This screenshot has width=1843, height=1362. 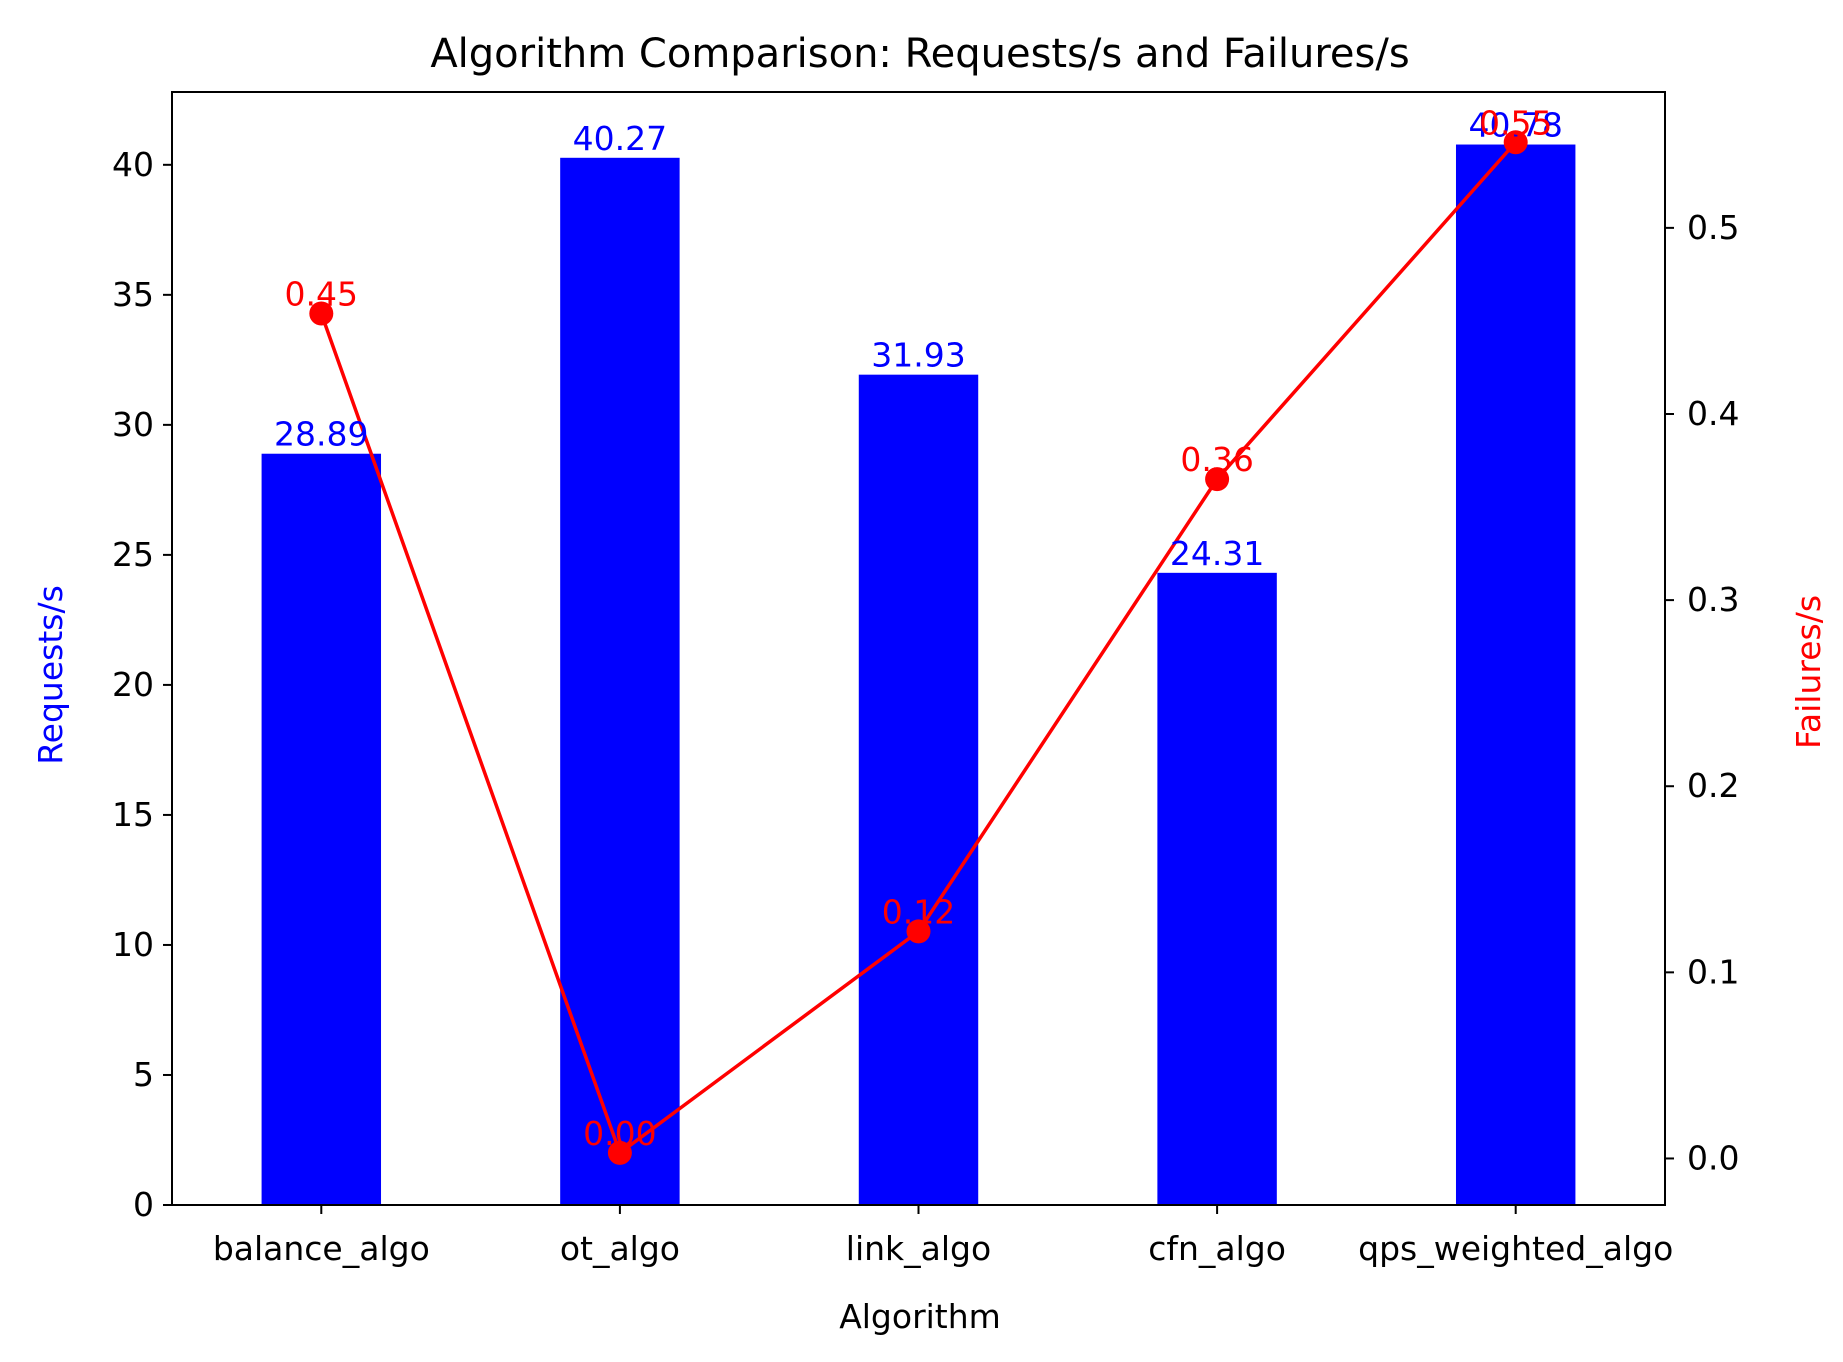 I want to click on y-tick-label: 30, so click(x=133, y=424).